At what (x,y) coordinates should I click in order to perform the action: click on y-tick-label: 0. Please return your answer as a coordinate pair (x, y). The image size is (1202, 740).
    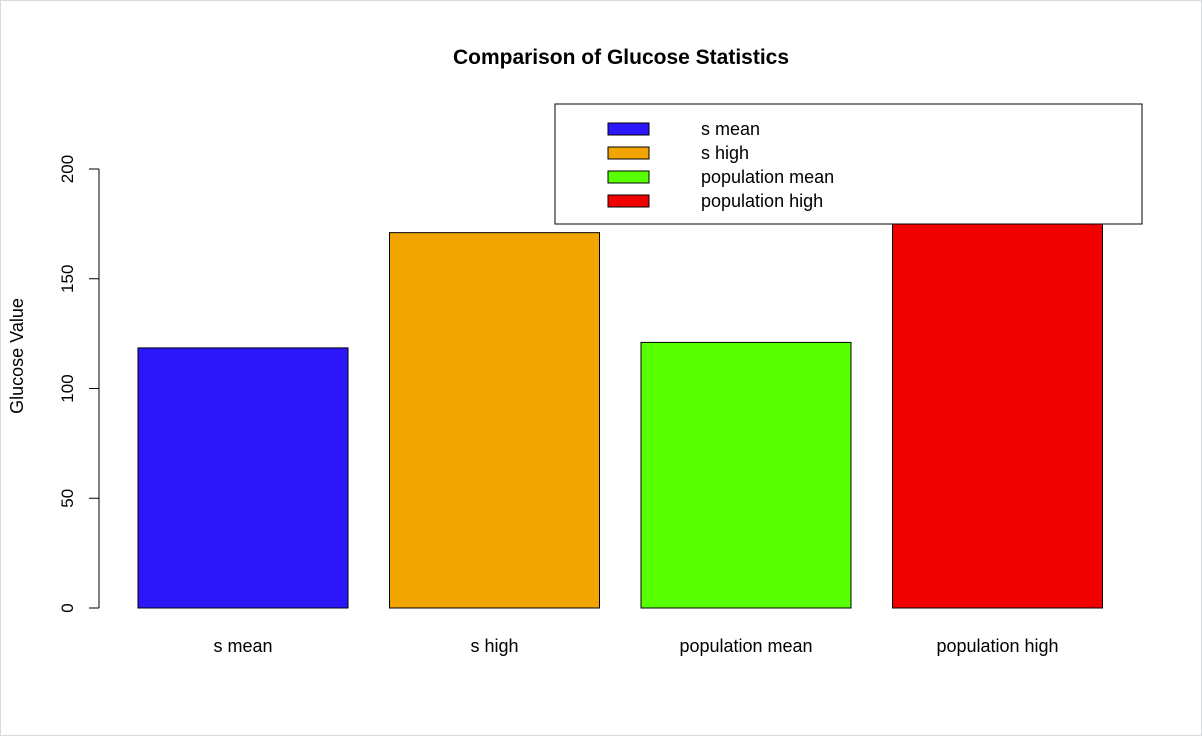
    Looking at the image, I should click on (67, 607).